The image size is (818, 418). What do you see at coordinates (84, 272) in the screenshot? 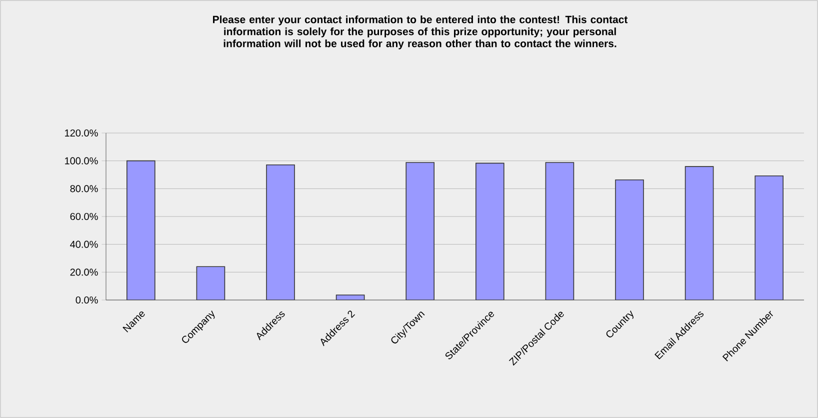
I see `y-tick-label: 20.0%` at bounding box center [84, 272].